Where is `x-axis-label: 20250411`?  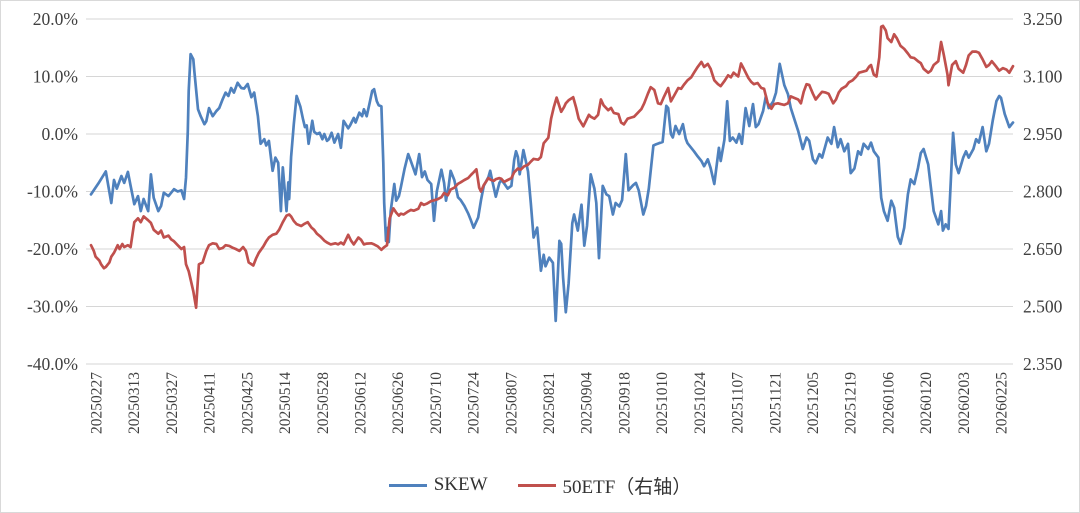
x-axis-label: 20250411 is located at coordinates (210, 402).